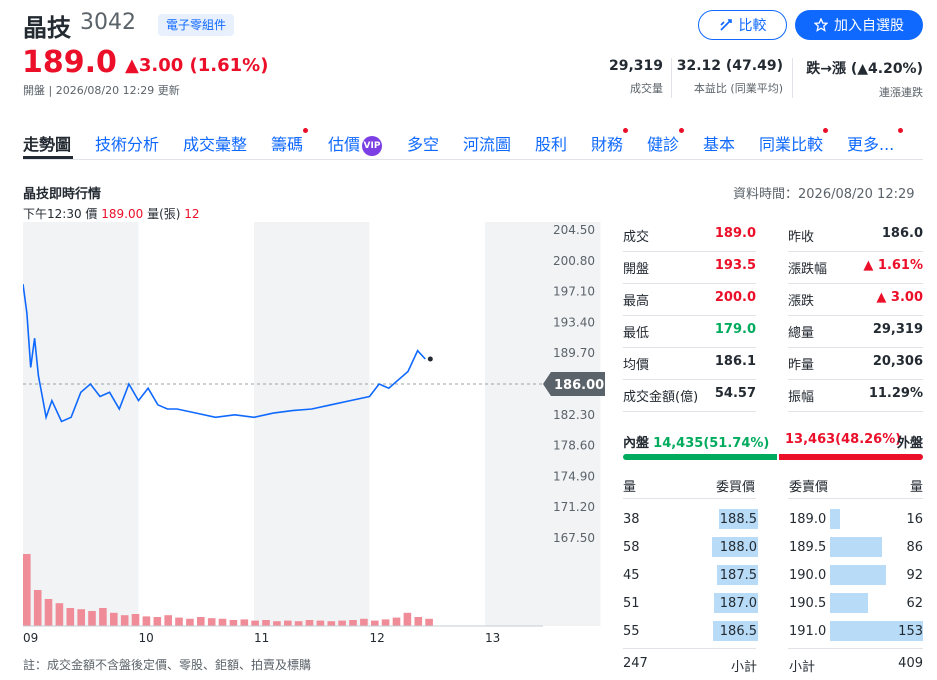 This screenshot has width=937, height=680. Describe the element at coordinates (52, 214) in the screenshot. I see `tooltip-time: 下午12:30` at that location.